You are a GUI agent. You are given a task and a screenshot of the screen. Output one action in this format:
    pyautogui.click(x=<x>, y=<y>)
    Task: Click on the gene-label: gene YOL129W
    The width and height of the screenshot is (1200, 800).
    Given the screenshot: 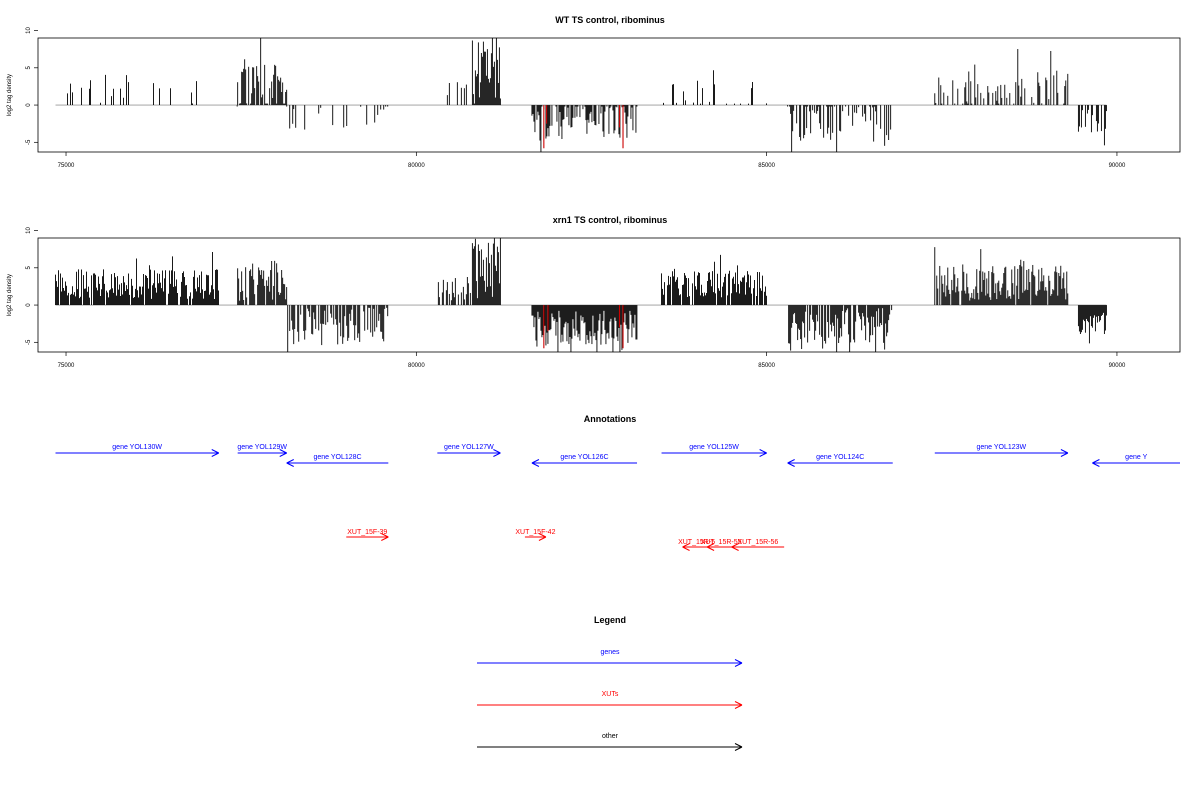 What is the action you would take?
    pyautogui.click(x=262, y=447)
    